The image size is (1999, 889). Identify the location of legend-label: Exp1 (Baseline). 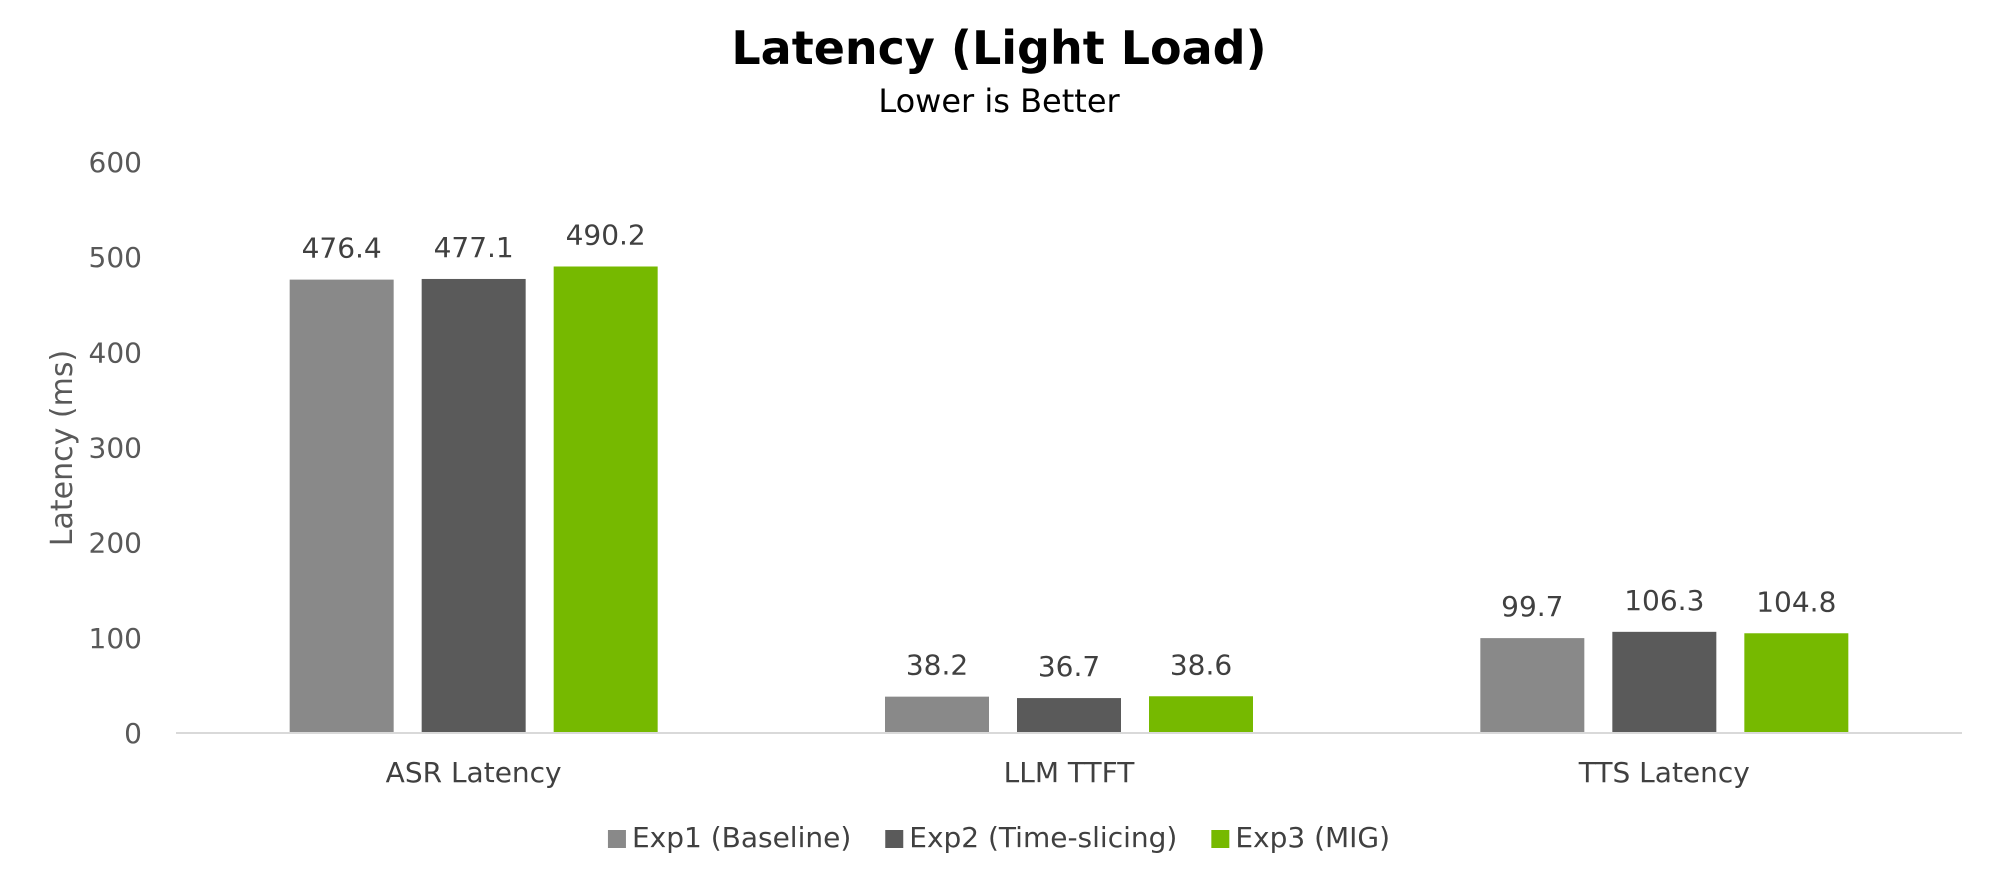
(741, 837).